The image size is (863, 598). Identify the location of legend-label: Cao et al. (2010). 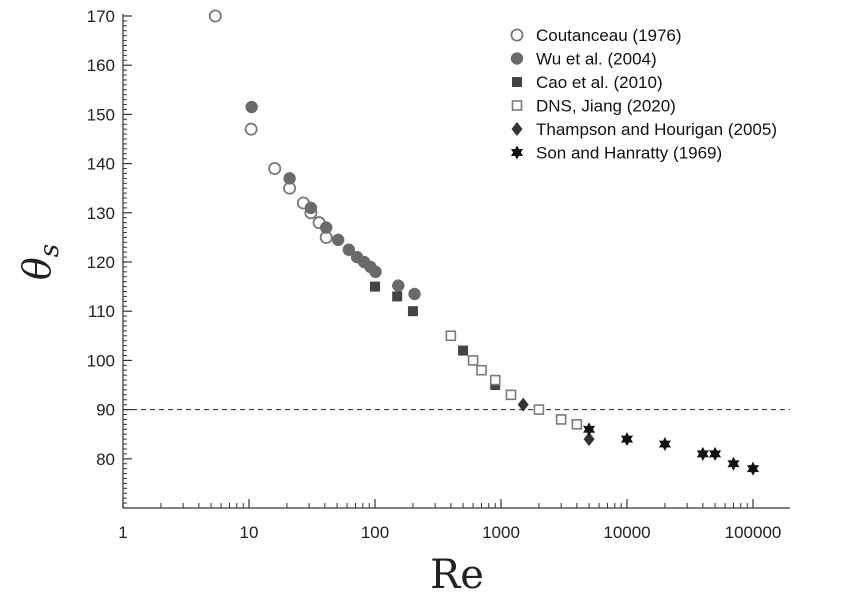
(599, 82).